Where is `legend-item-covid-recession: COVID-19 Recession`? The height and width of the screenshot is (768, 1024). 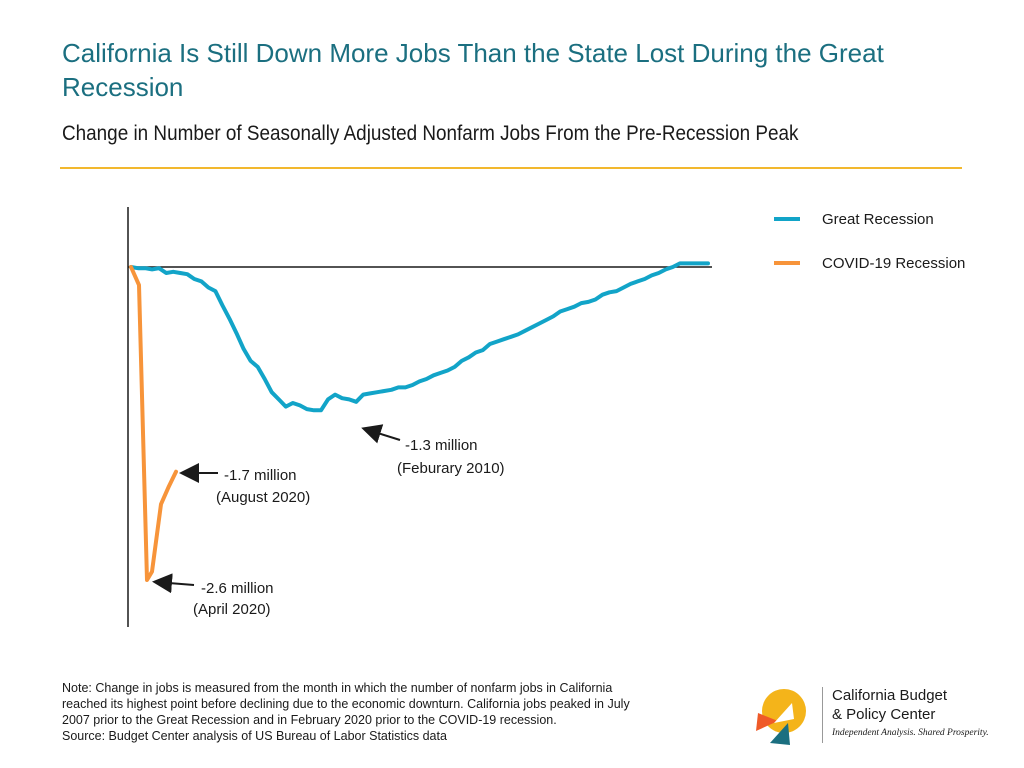
legend-item-covid-recession: COVID-19 Recession is located at coordinates (869, 263).